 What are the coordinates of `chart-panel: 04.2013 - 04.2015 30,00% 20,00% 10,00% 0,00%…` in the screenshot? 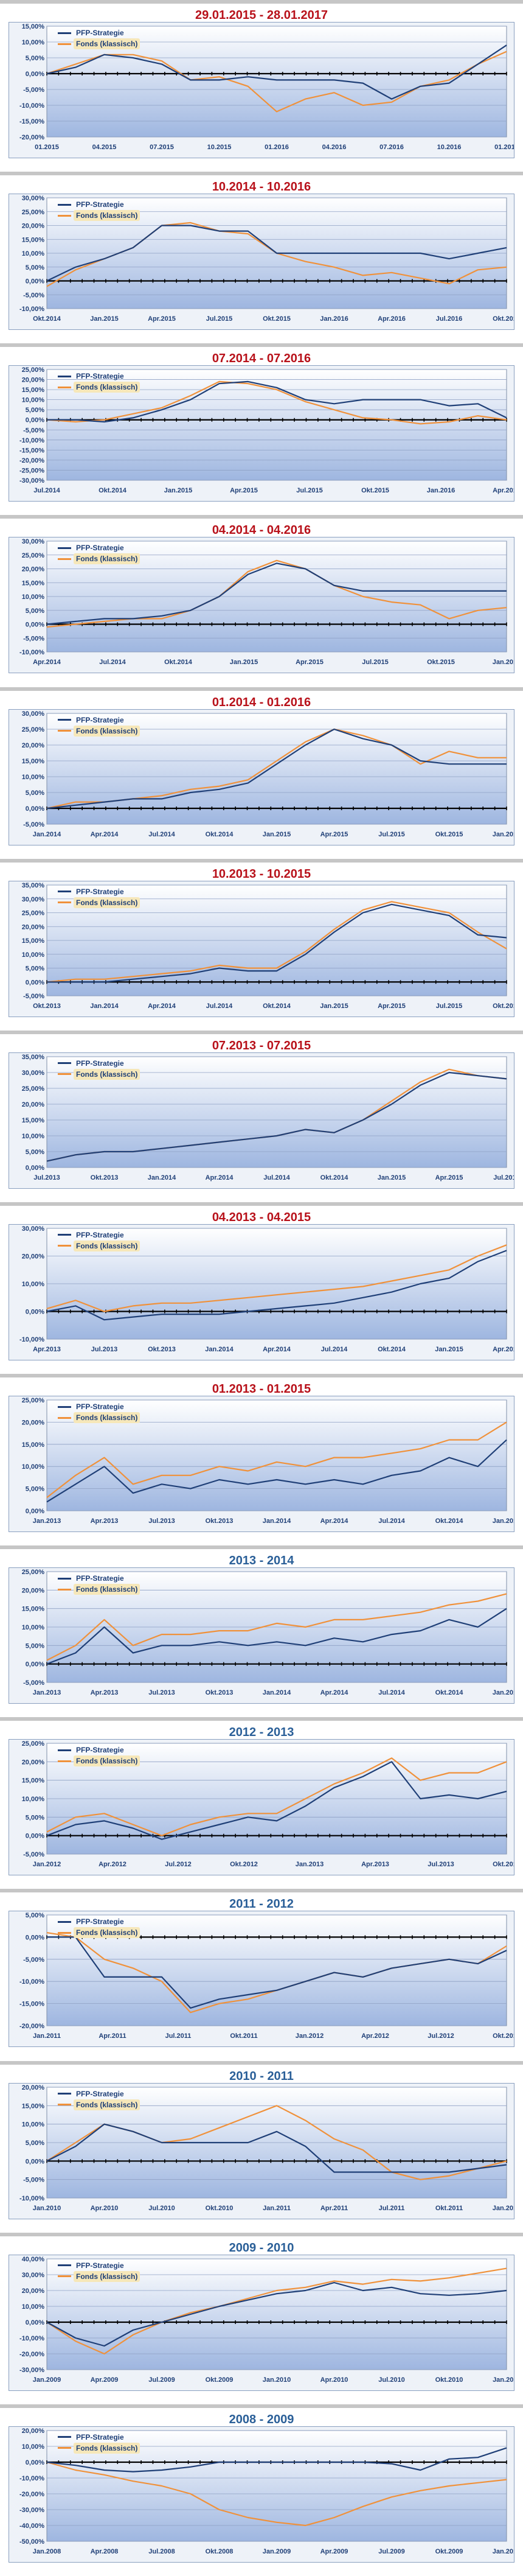 It's located at (261, 1288).